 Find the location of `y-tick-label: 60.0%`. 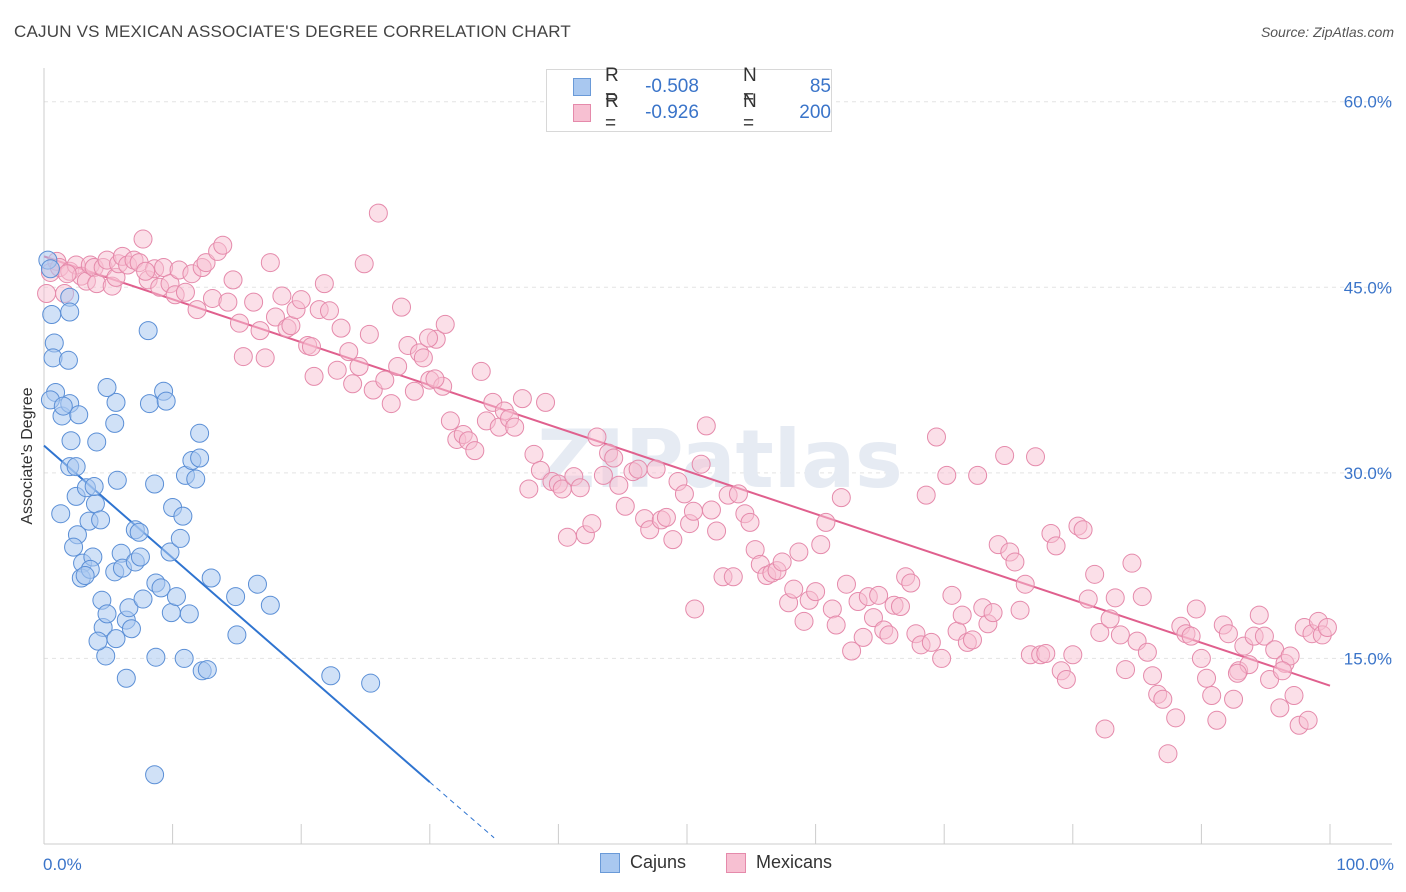

y-tick-label: 60.0% is located at coordinates (1368, 102).